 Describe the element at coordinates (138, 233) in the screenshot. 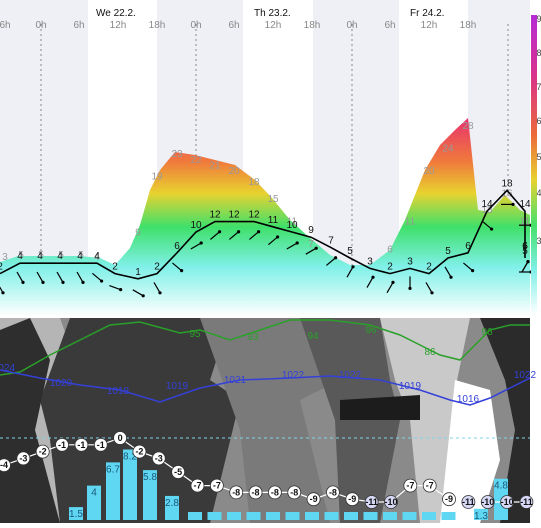

I see `wind-gust-label: 9` at that location.